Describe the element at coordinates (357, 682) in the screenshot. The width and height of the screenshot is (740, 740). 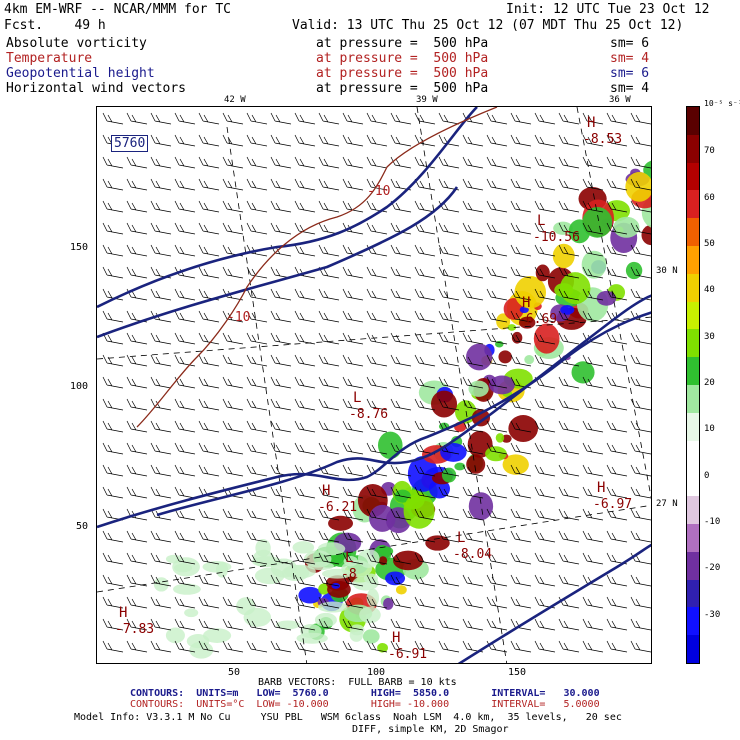
I see `barb-legend: BARB VECTORS: FULL BARB = 10 kts` at that location.